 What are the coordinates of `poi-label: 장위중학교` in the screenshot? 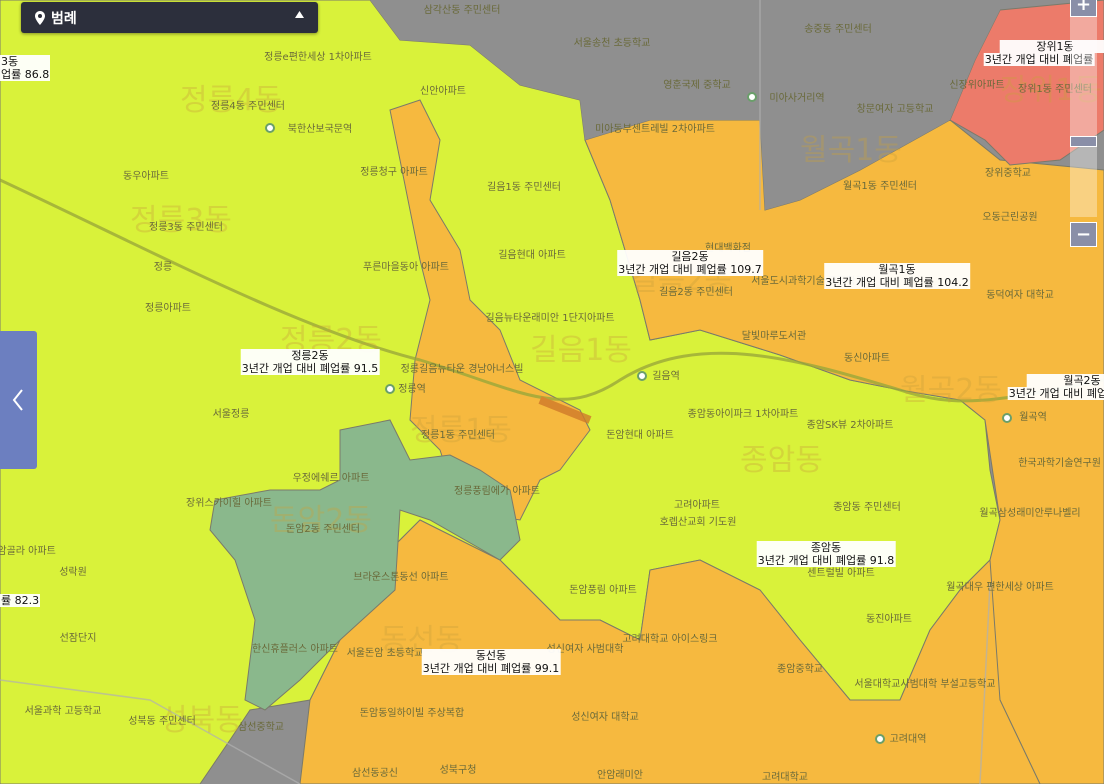 It's located at (1008, 173).